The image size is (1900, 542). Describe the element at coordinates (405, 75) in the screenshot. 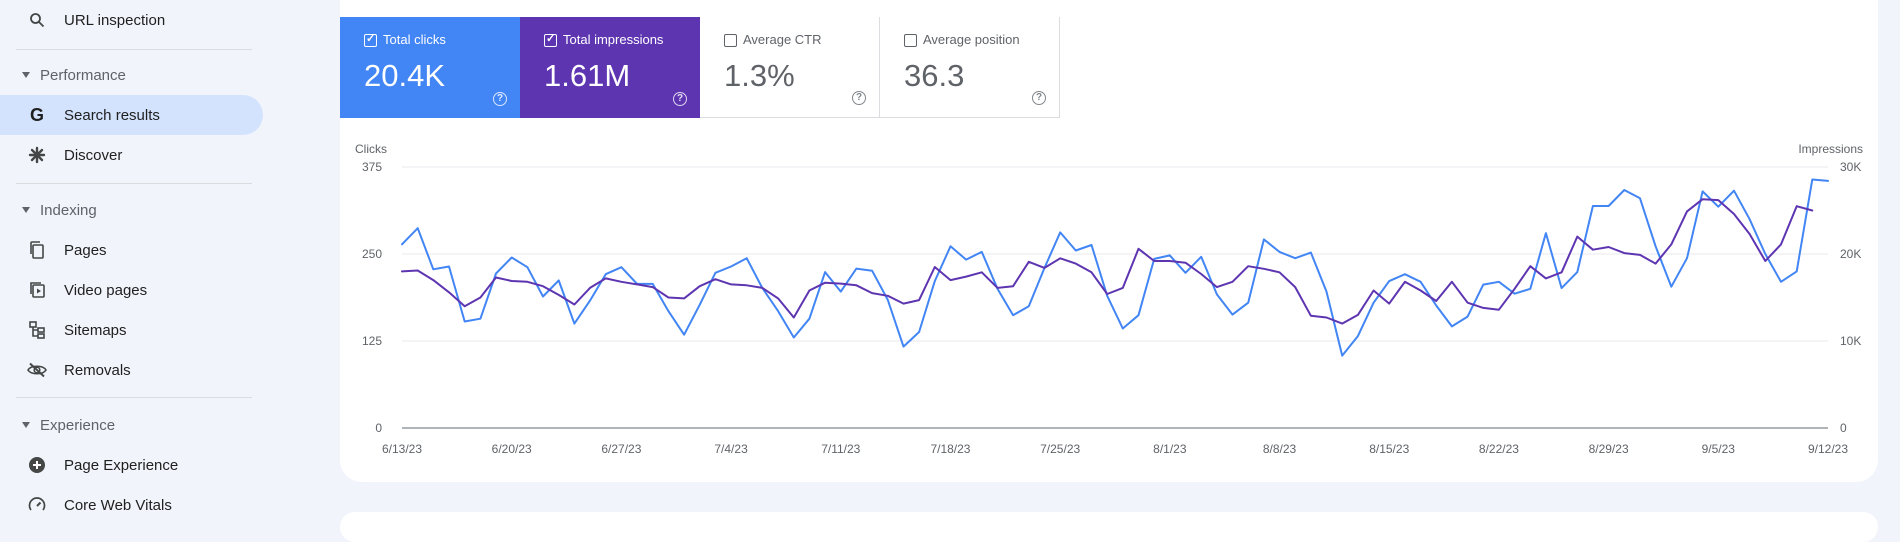

I see `metric-value: 20.4K` at that location.